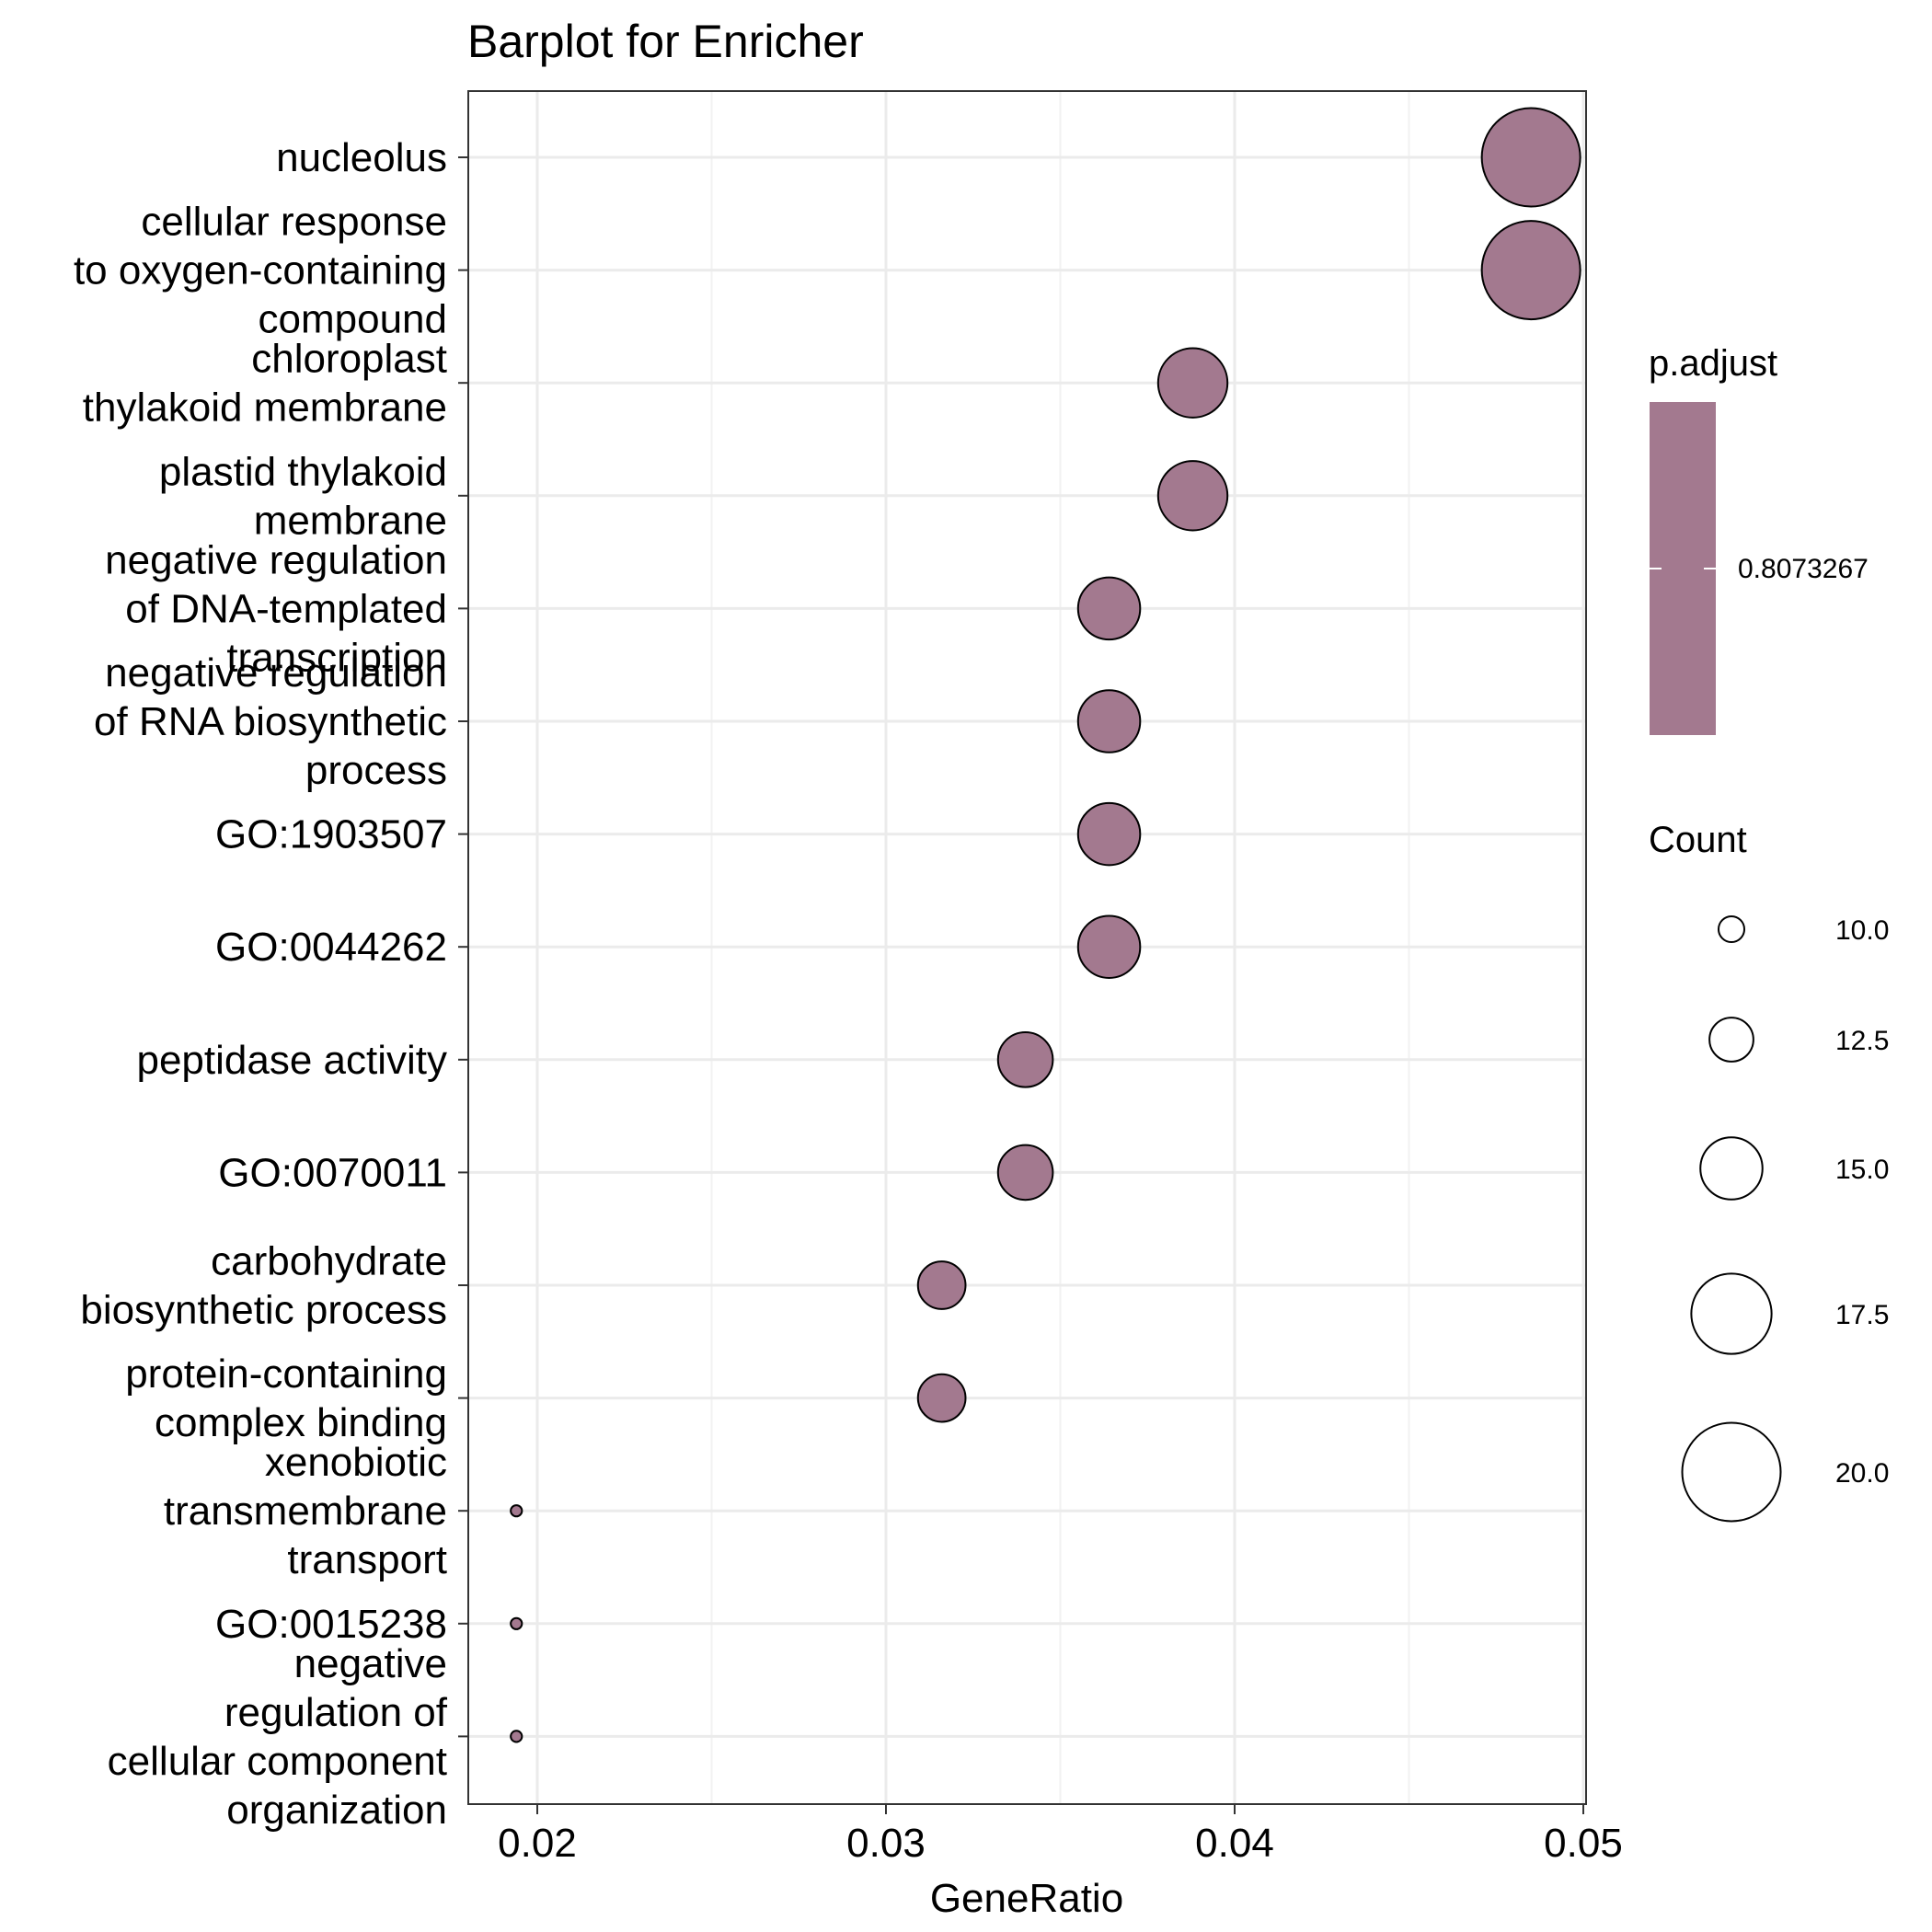 Image resolution: width=1932 pixels, height=1932 pixels. I want to click on y-tick-label: carbohydrate biosynthetic process, so click(263, 1286).